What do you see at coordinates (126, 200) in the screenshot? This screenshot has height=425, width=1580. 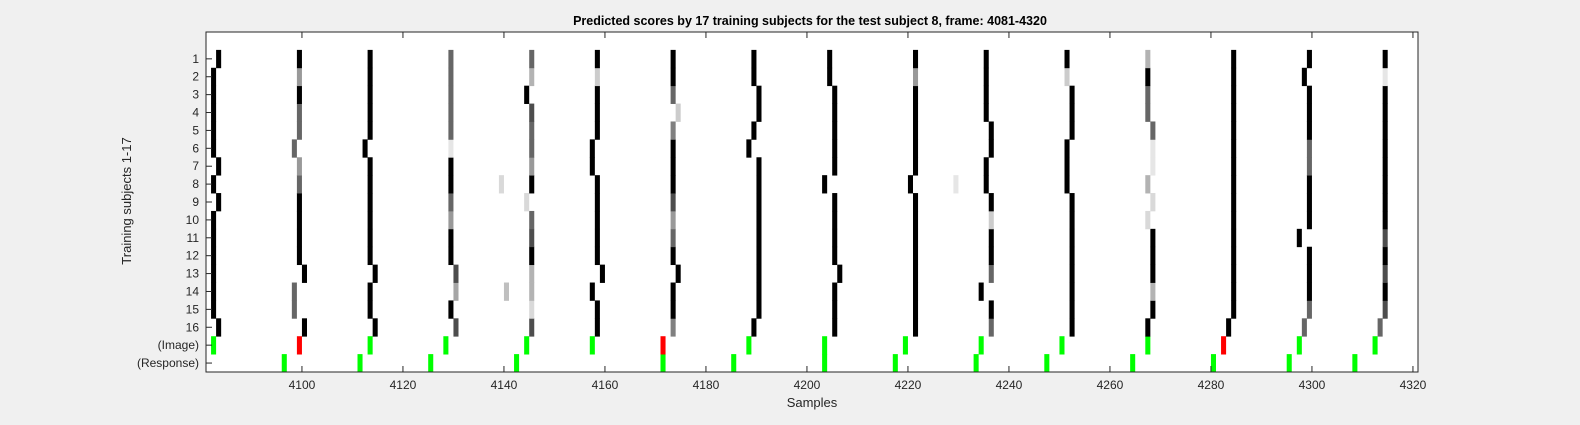 I see `y-axis-label: Training subjects 1-17` at bounding box center [126, 200].